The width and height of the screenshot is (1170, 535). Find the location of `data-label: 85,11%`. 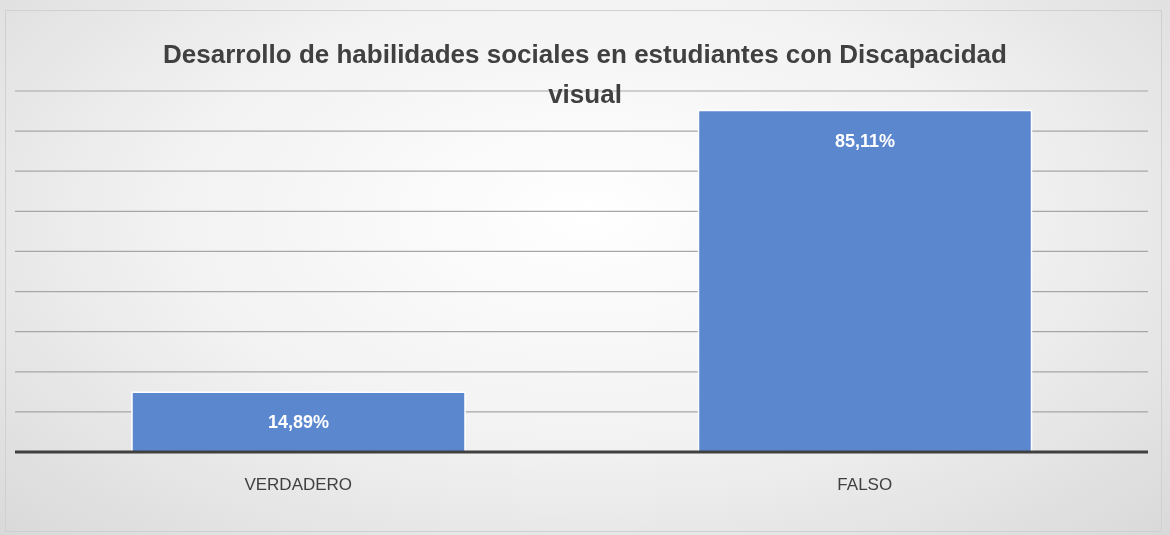

data-label: 85,11% is located at coordinates (865, 140).